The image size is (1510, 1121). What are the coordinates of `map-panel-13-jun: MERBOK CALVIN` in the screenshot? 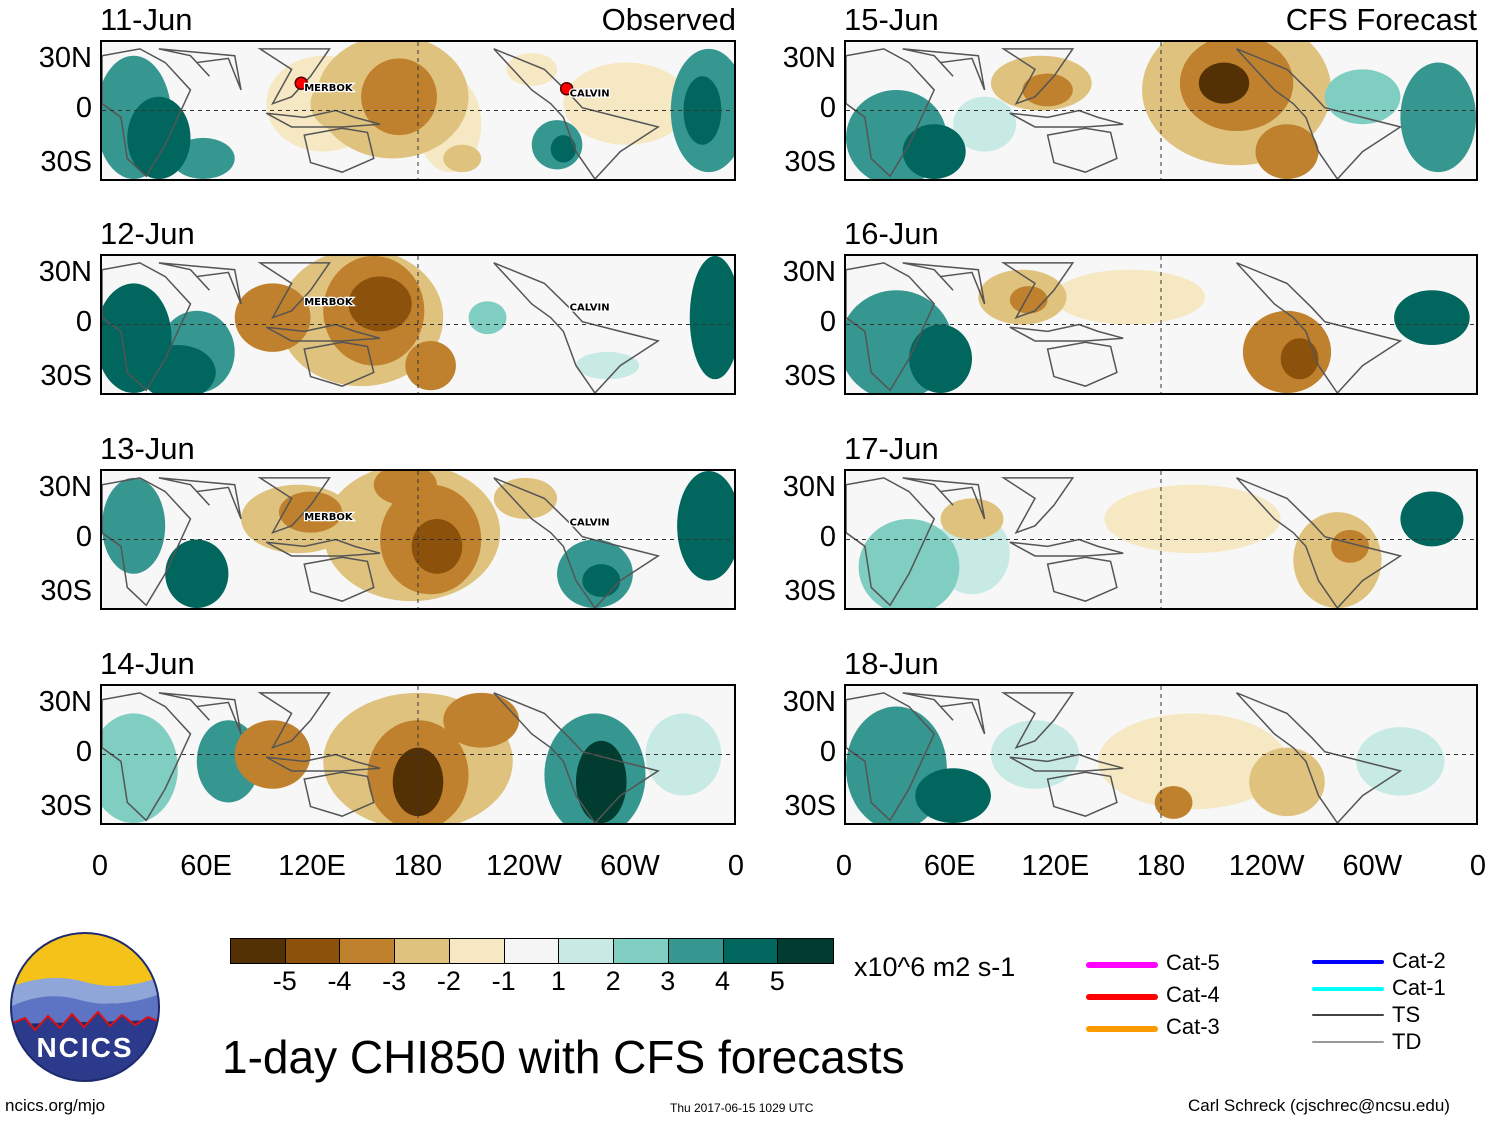 It's located at (418, 539).